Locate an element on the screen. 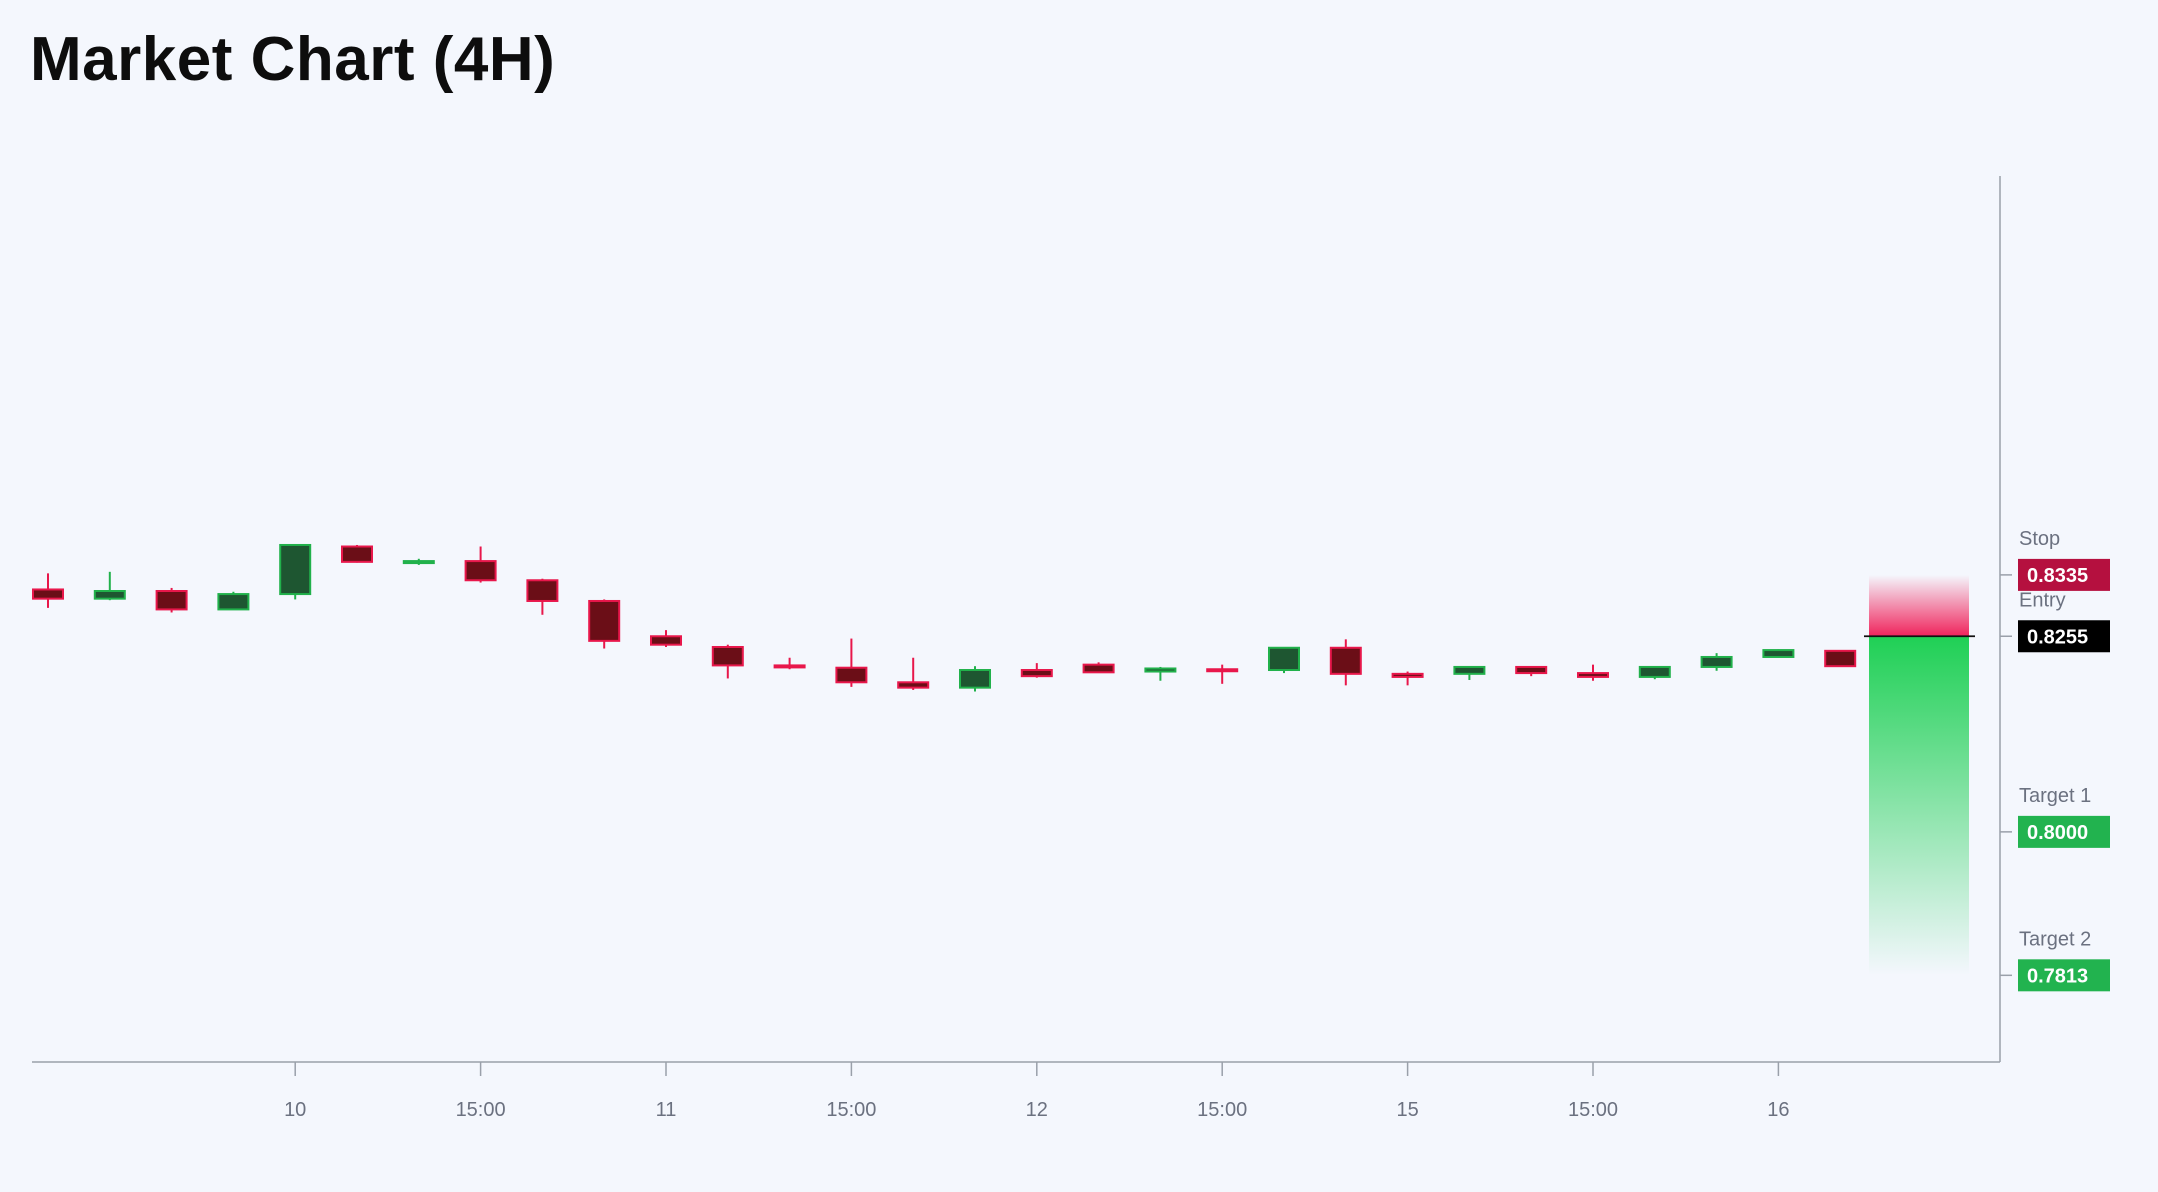  reward-zone is located at coordinates (1919, 806).